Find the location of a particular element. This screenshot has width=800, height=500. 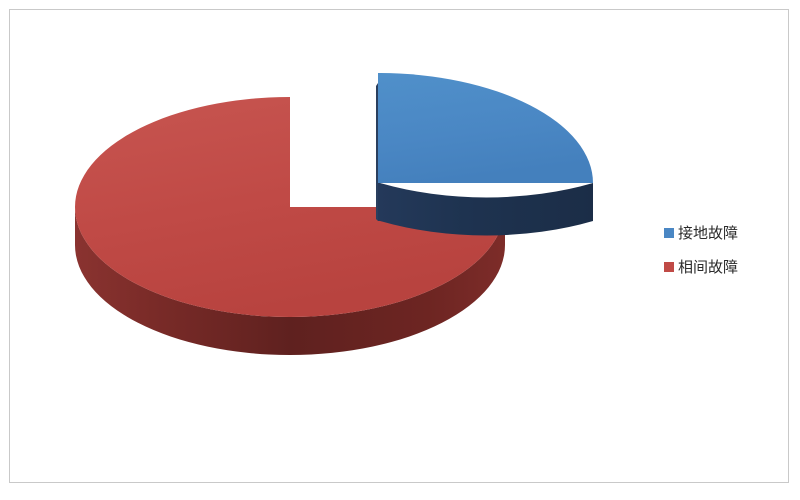

chart-legend: 接地故障 相间故障 is located at coordinates (724, 250).